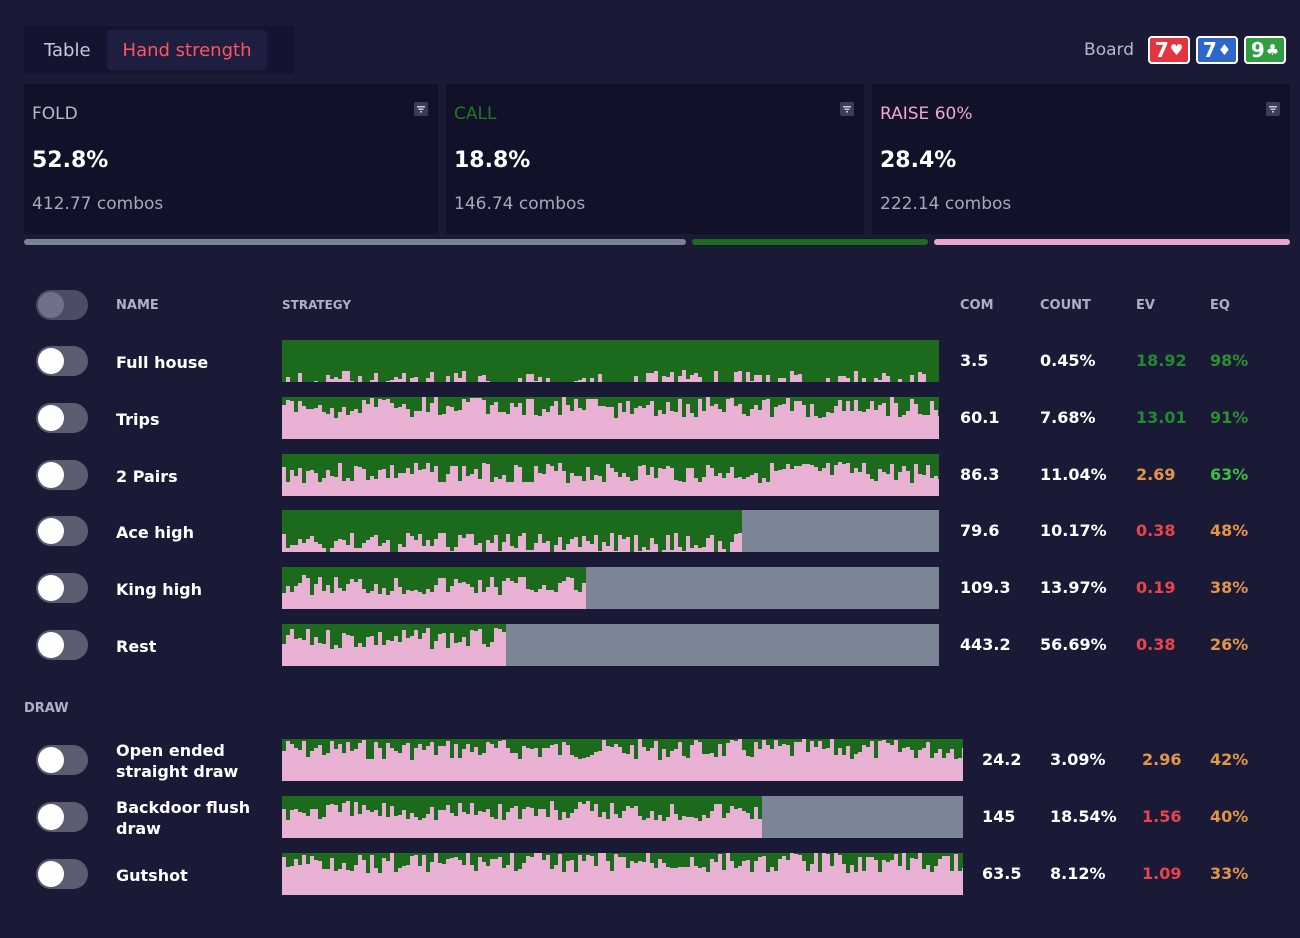 This screenshot has width=1300, height=938. What do you see at coordinates (98, 204) in the screenshot?
I see `action-combos: 412.77 combos` at bounding box center [98, 204].